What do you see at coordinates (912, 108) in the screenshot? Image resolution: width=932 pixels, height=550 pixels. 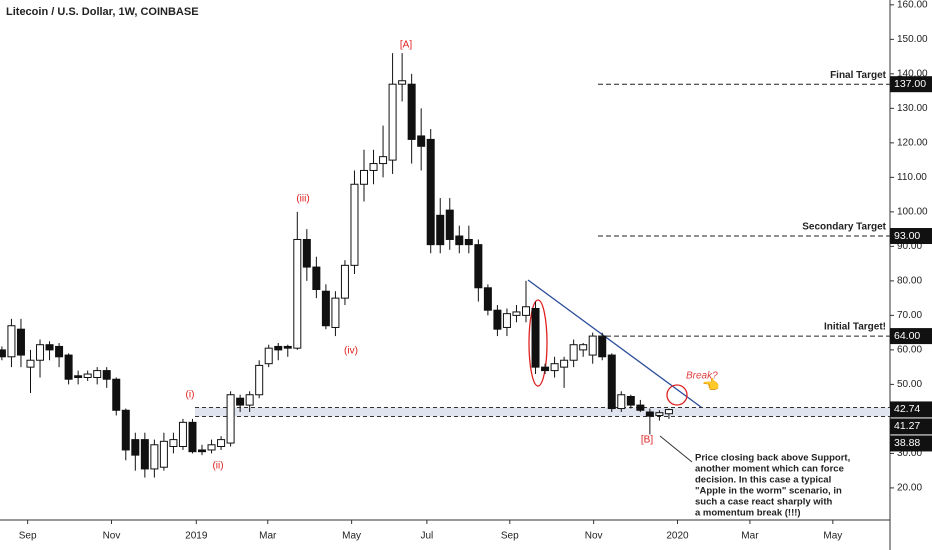 I see `y-tick-label: 130.00` at bounding box center [912, 108].